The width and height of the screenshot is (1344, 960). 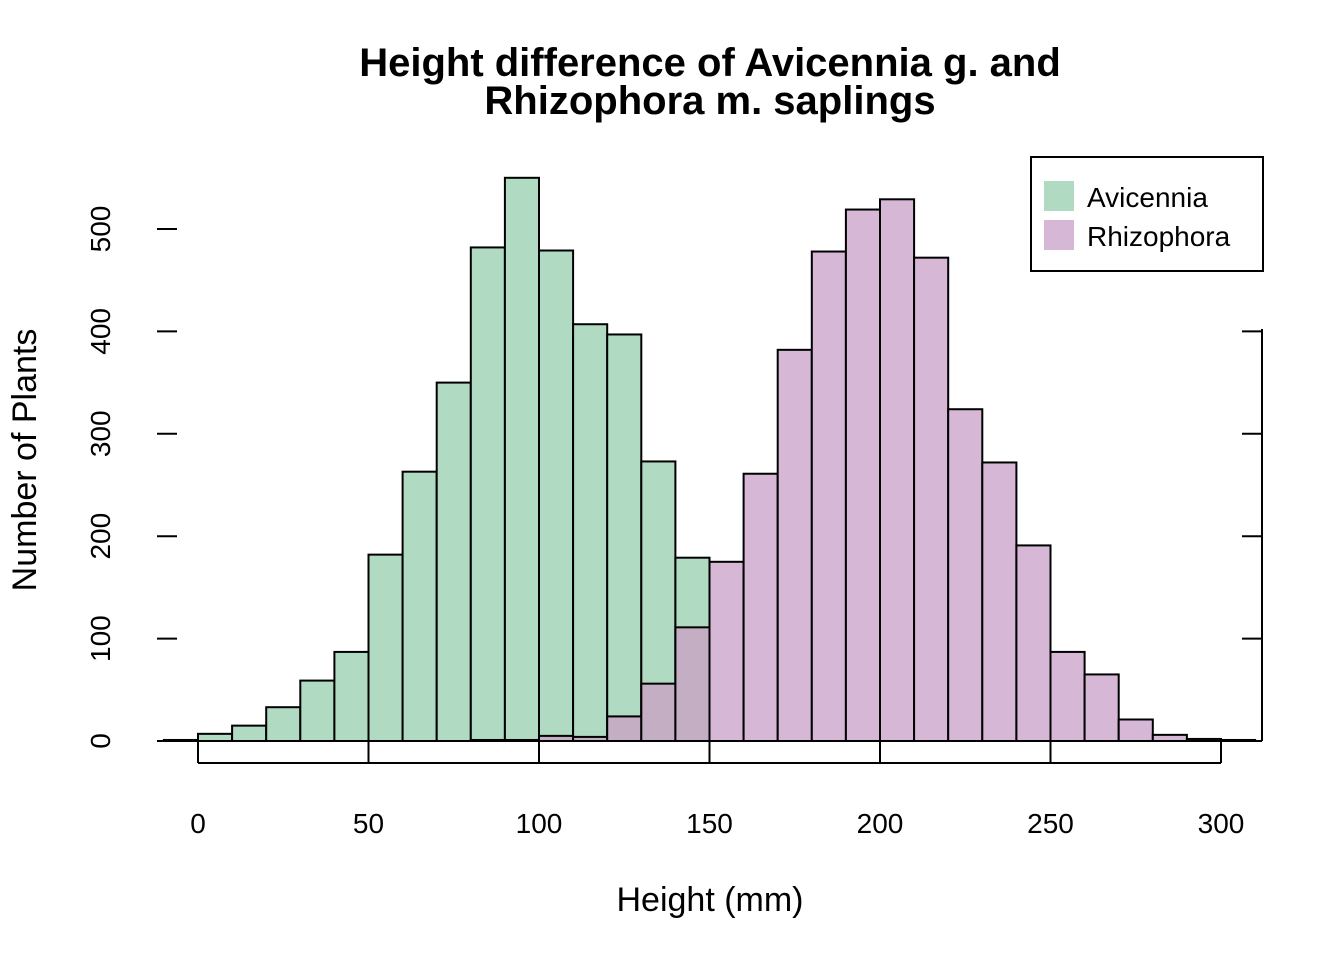 I want to click on x-axis-label: Height (mm), so click(x=709, y=900).